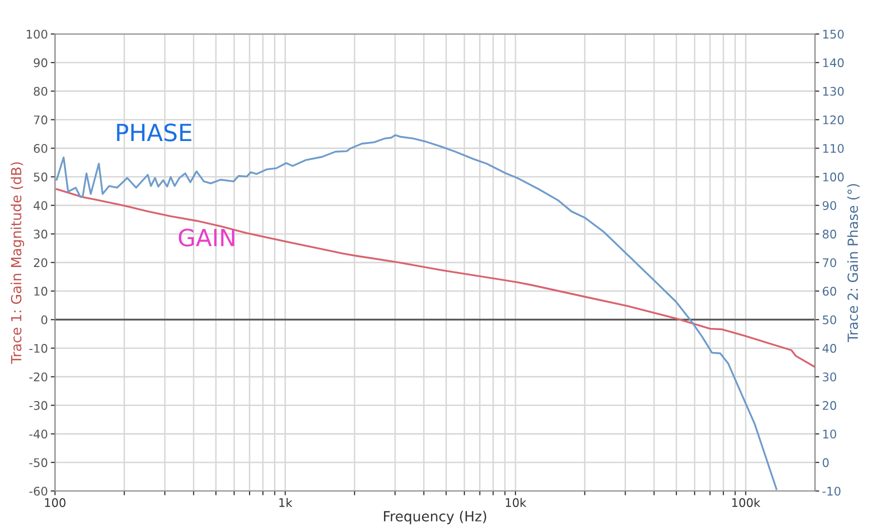  What do you see at coordinates (44, 319) in the screenshot?
I see `y-tick-label: 0` at bounding box center [44, 319].